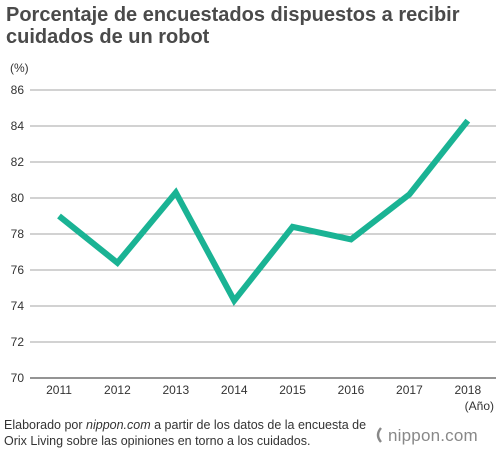  I want to click on nippon-logo: nippon.com, so click(434, 437).